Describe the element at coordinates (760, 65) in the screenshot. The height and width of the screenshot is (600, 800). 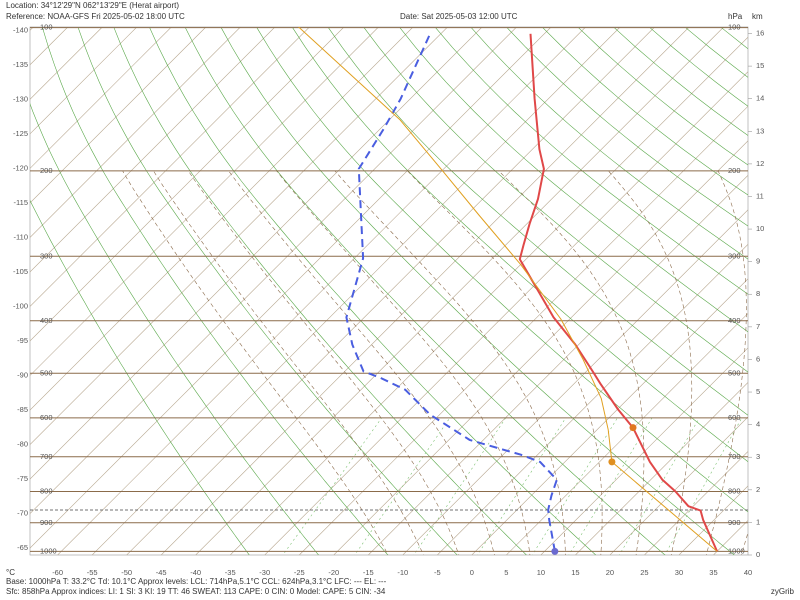
I see `y2-tick-label: 15` at that location.